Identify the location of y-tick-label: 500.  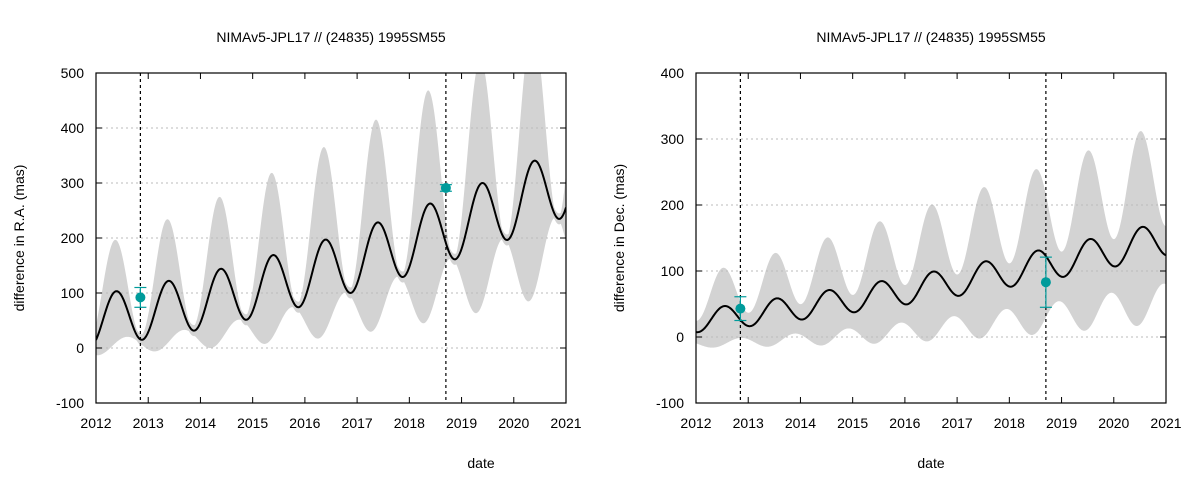
(73, 73).